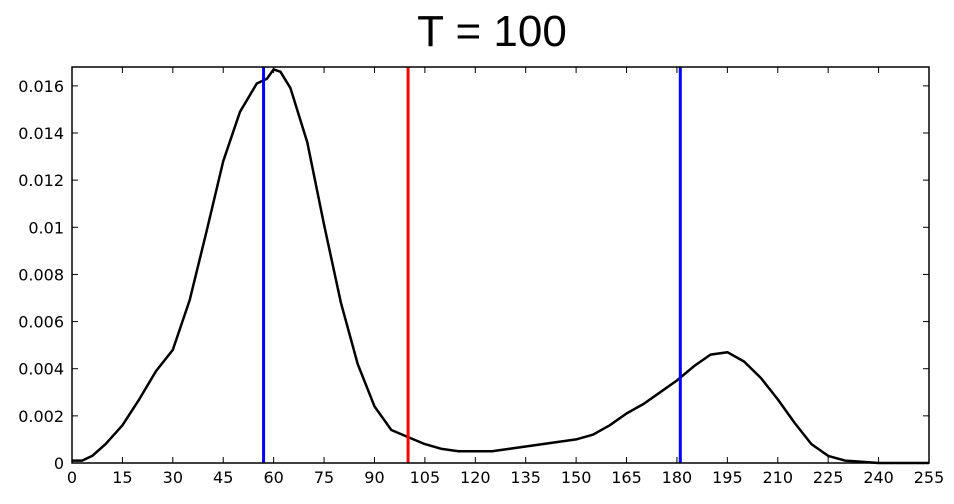 The image size is (954, 504). I want to click on y-tick-label: 0.006, so click(41, 322).